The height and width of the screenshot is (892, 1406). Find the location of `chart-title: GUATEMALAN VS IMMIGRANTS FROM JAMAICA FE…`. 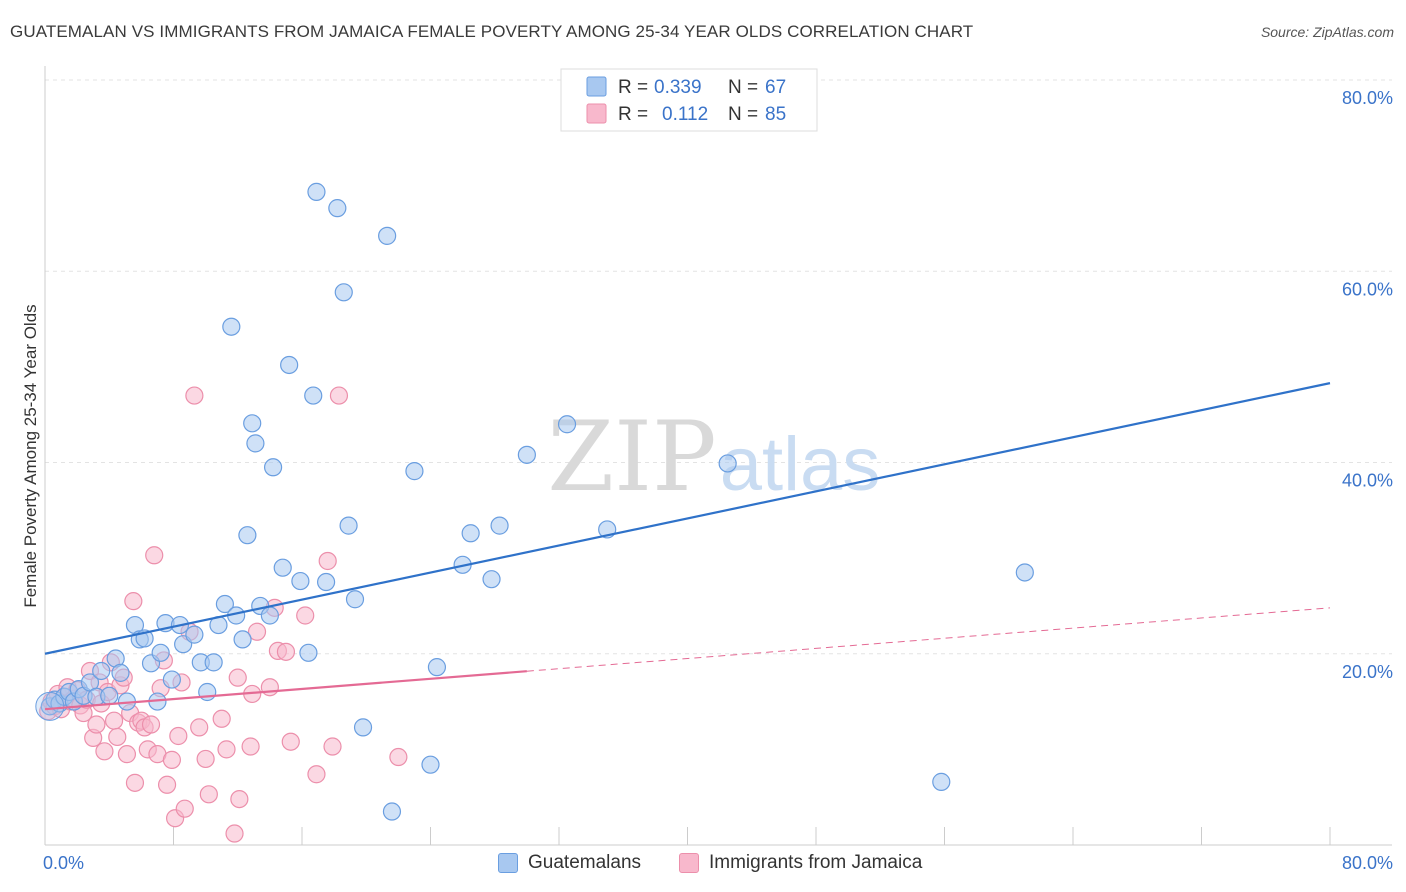

chart-title: GUATEMALAN VS IMMIGRANTS FROM JAMAICA FE… is located at coordinates (492, 31).